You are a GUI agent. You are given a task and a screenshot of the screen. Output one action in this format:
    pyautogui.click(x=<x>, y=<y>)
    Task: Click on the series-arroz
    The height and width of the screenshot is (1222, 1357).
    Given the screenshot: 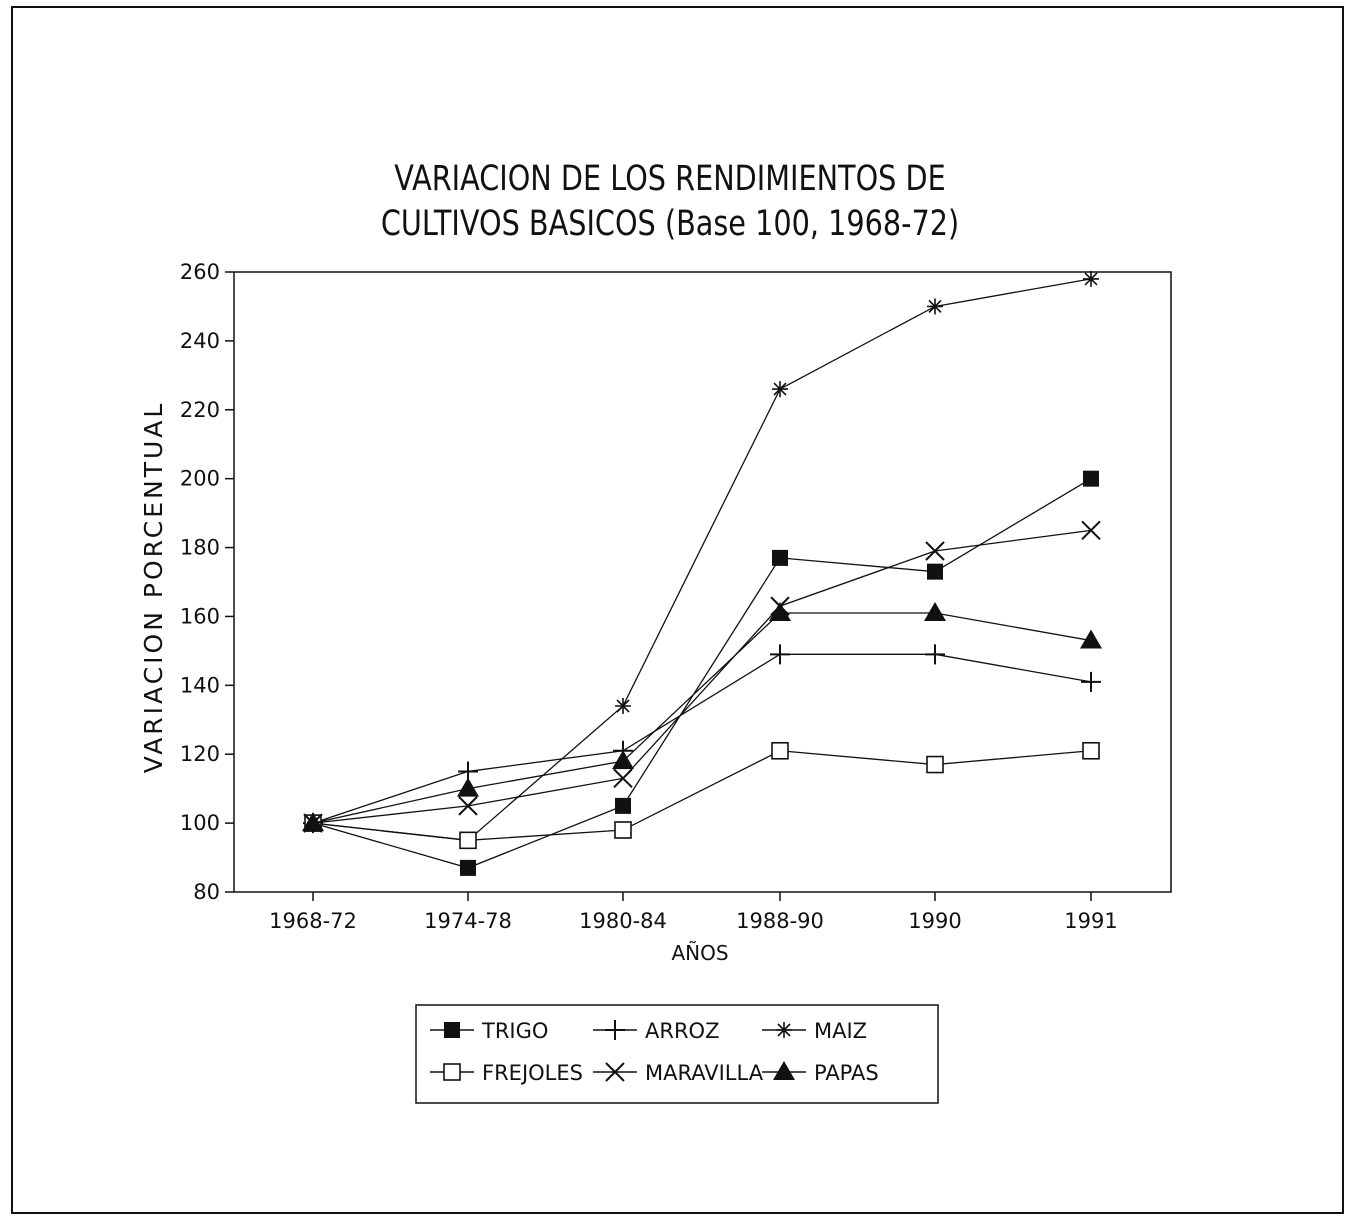 What is the action you would take?
    pyautogui.click(x=702, y=739)
    